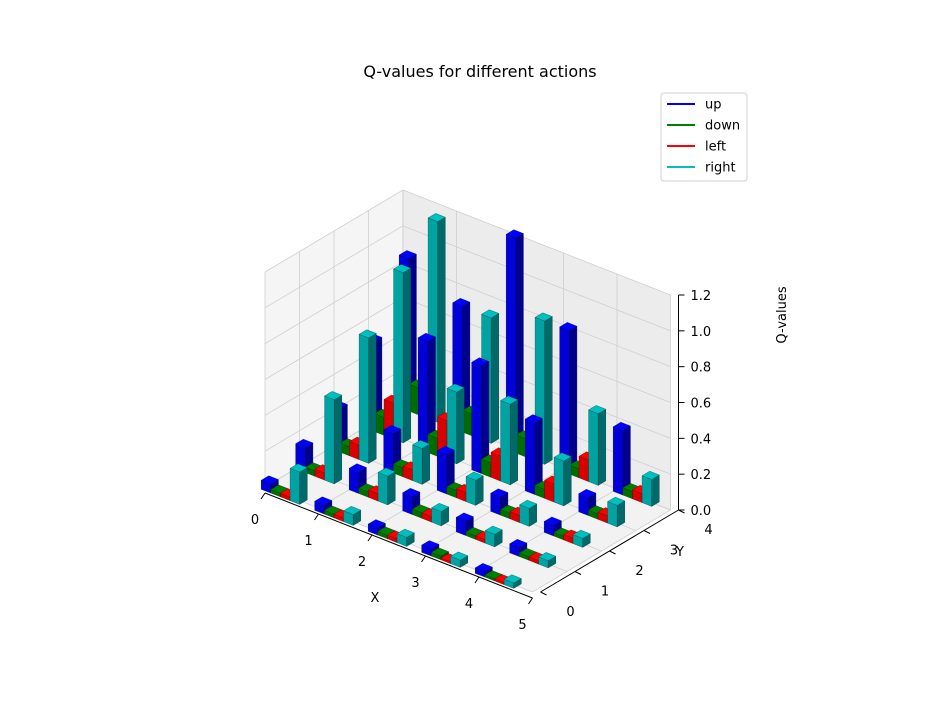 The height and width of the screenshot is (718, 936). What do you see at coordinates (570, 612) in the screenshot?
I see `y-tick-label: 0` at bounding box center [570, 612].